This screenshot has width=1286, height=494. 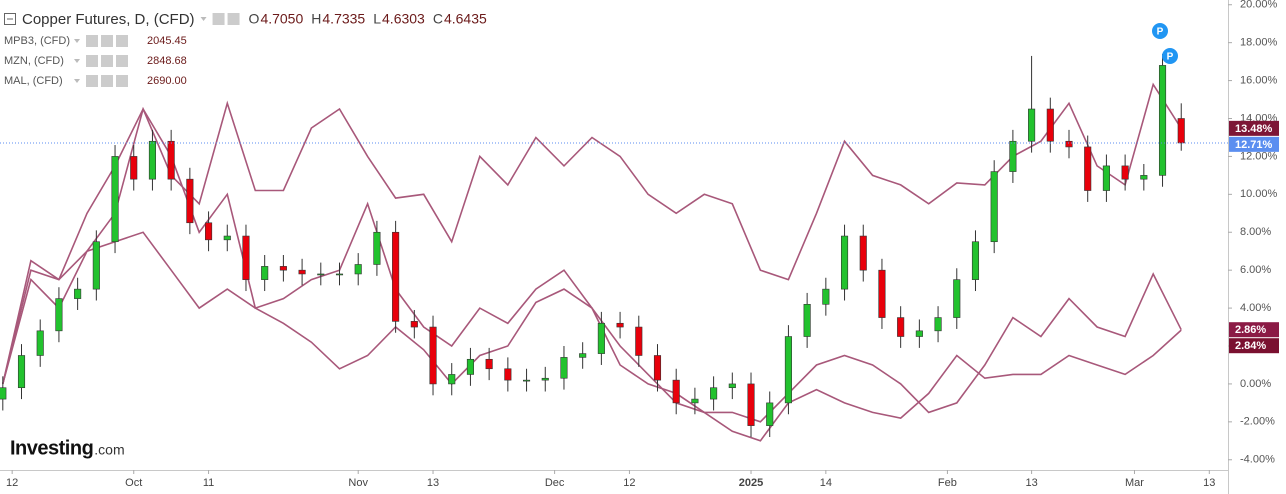 I want to click on x-tick-label: Oct, so click(x=133, y=483).